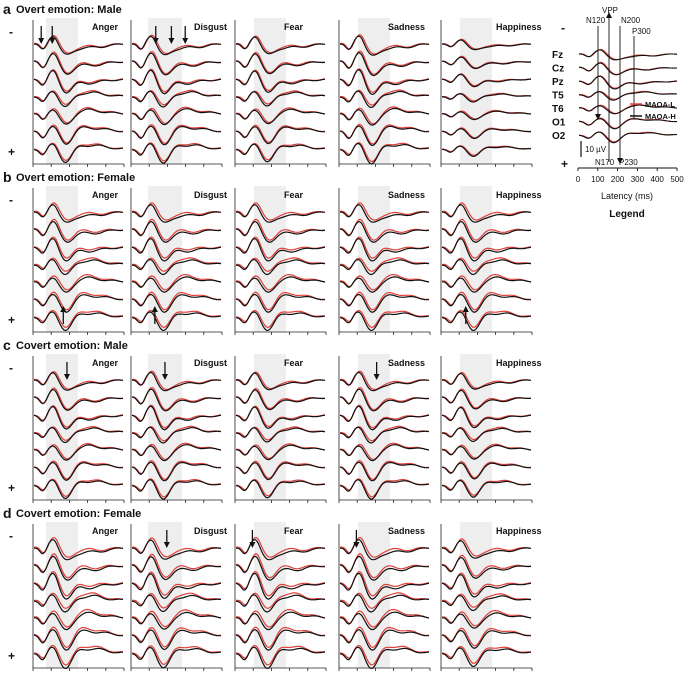  I want to click on vpp-arrowhead, so click(609, 15).